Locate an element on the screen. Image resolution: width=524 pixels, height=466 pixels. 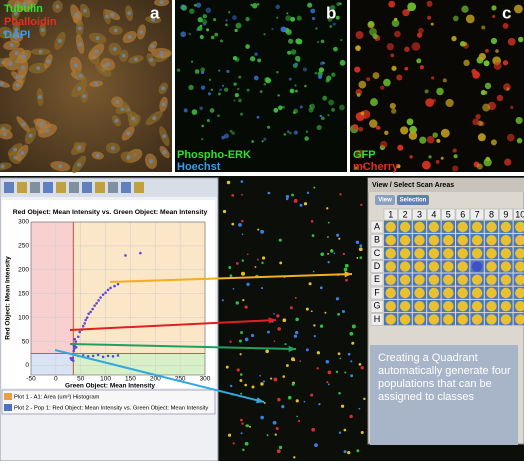
tab-label: Selection is located at coordinates (413, 201).